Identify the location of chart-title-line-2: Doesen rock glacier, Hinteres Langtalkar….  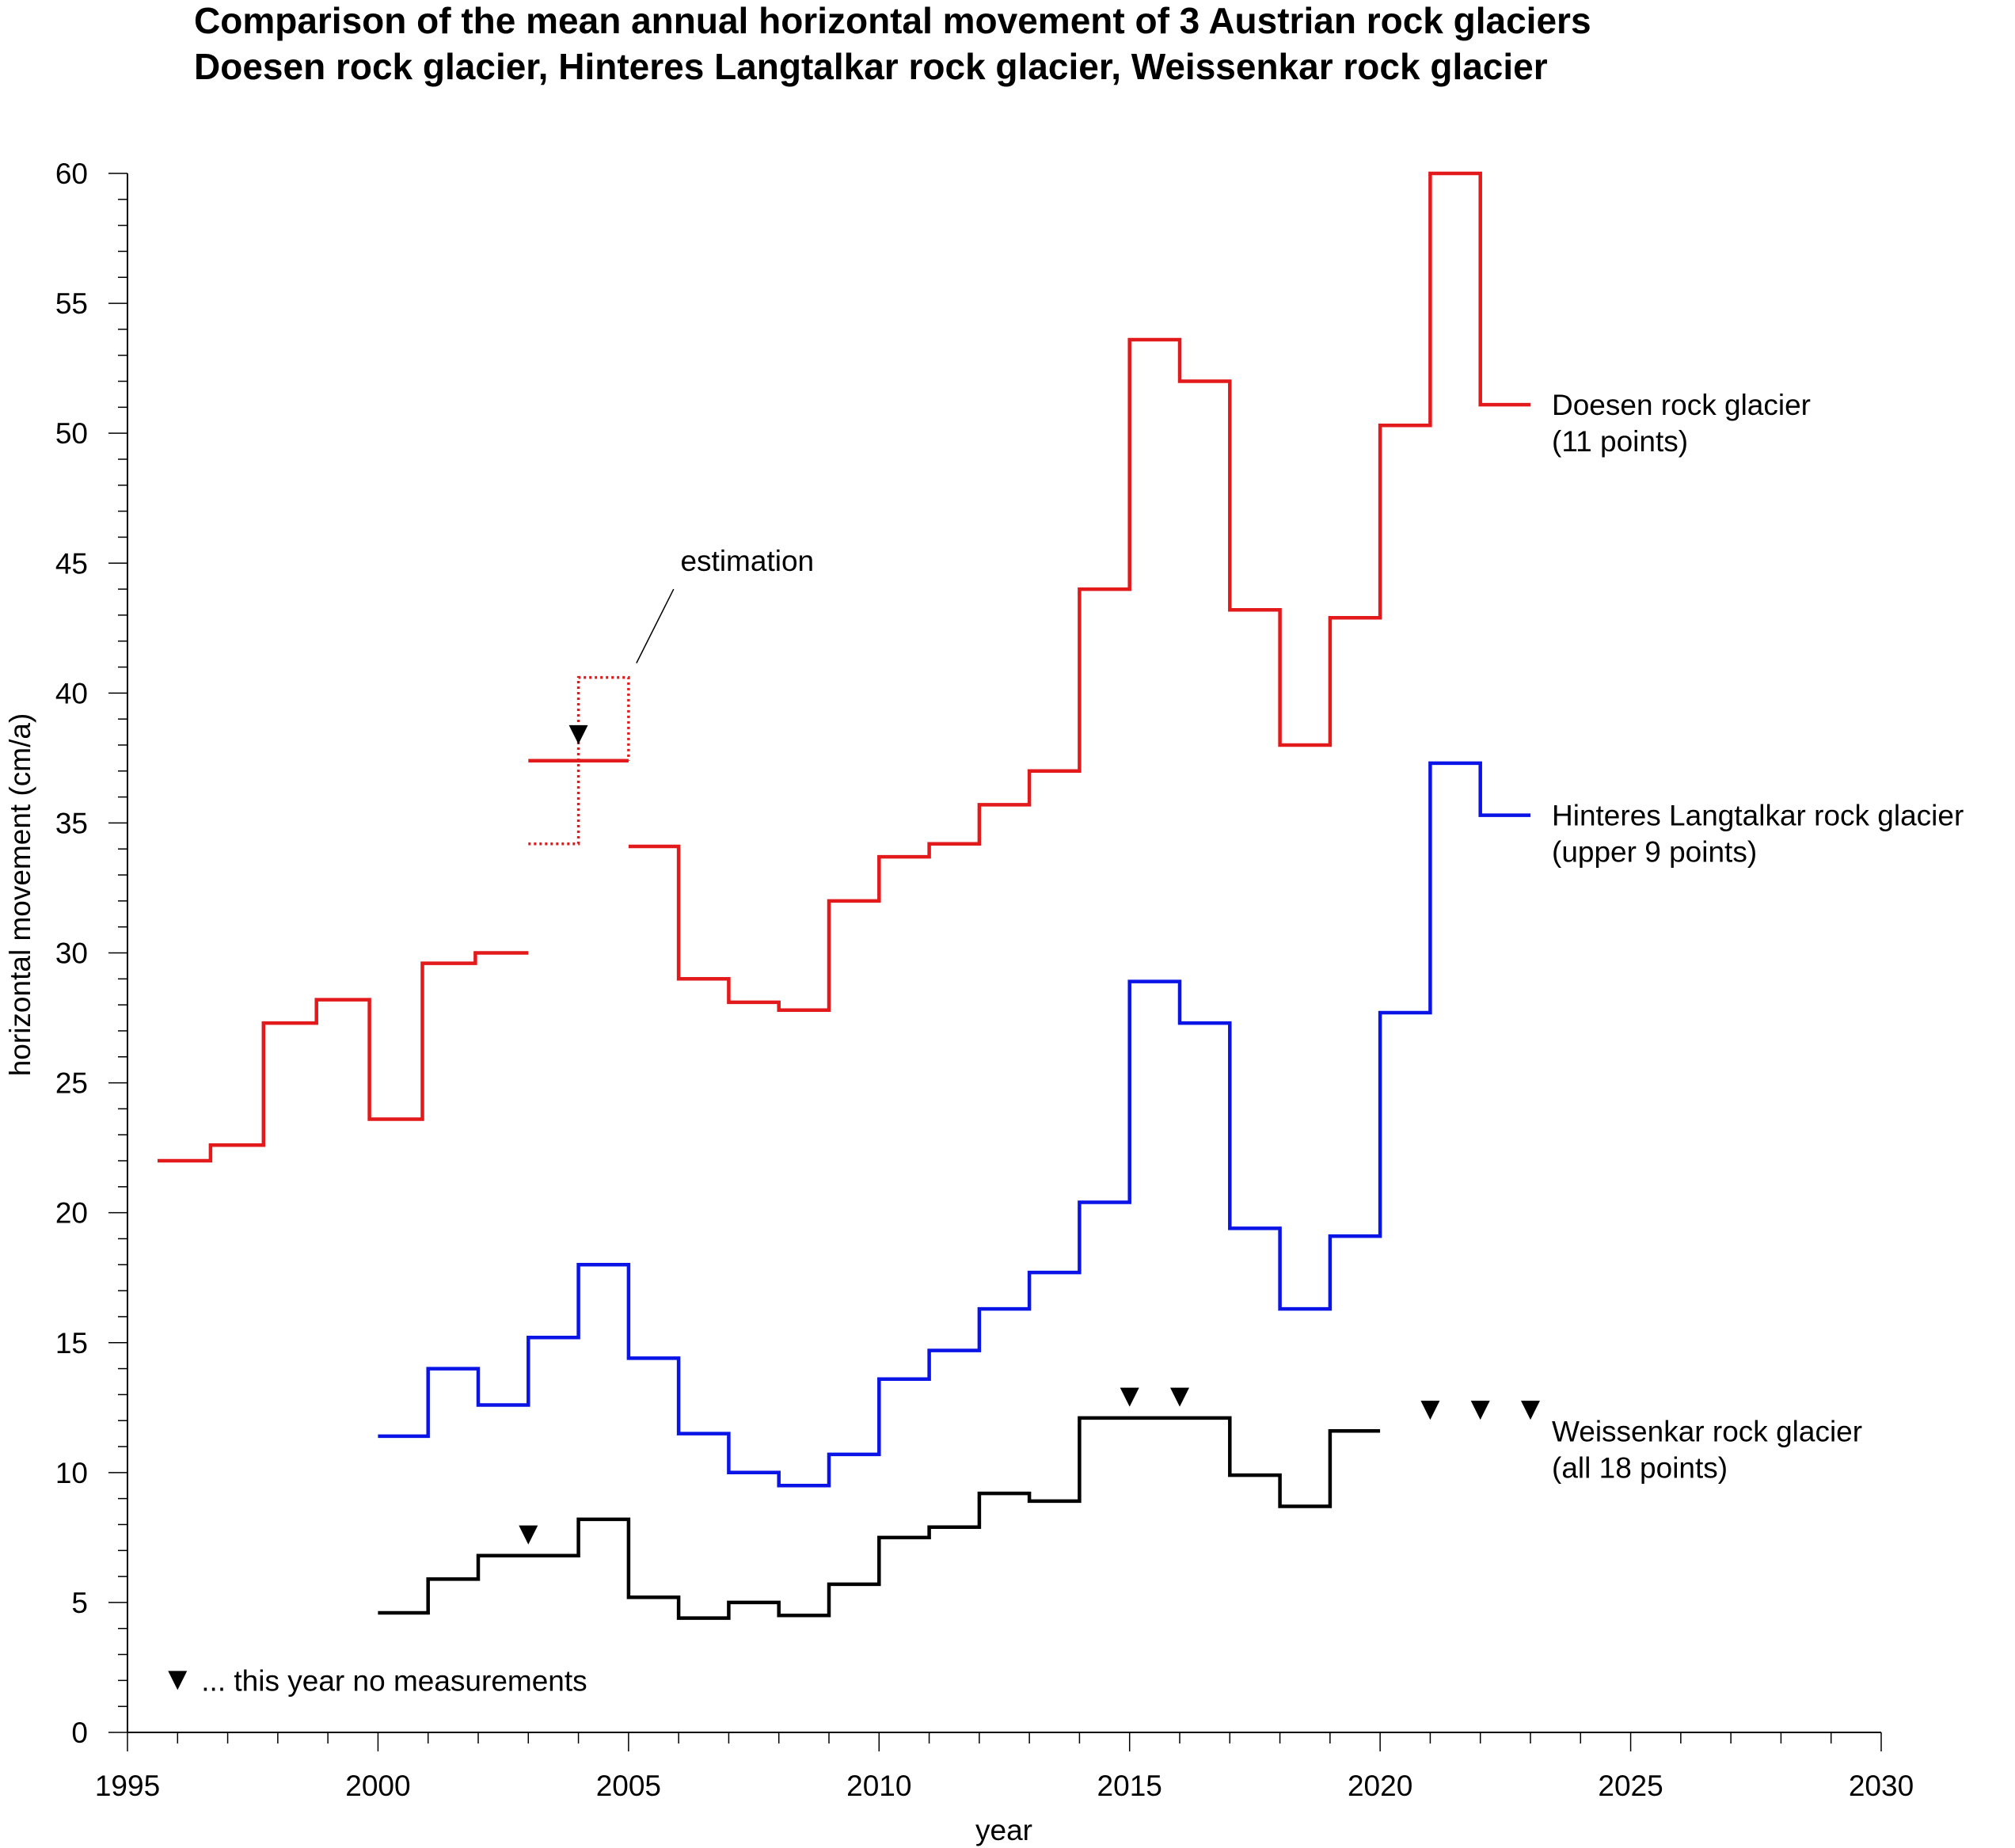
(871, 66).